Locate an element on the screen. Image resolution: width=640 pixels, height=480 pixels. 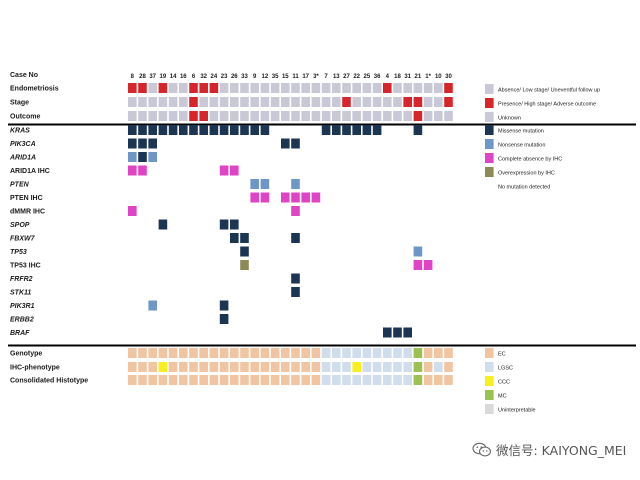
legend-label-clinical-unknown: Unknown is located at coordinates (509, 119).